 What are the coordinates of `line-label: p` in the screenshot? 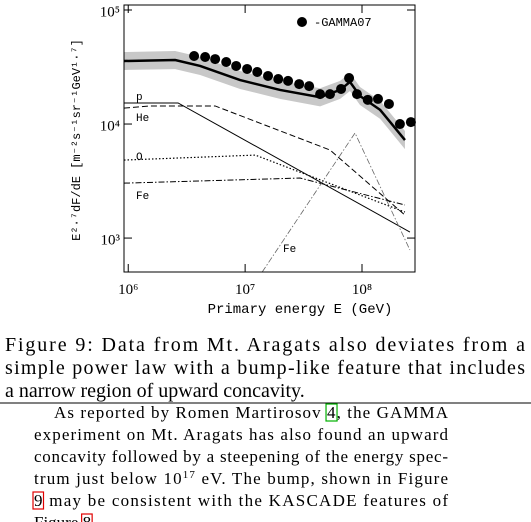 It's located at (139, 98).